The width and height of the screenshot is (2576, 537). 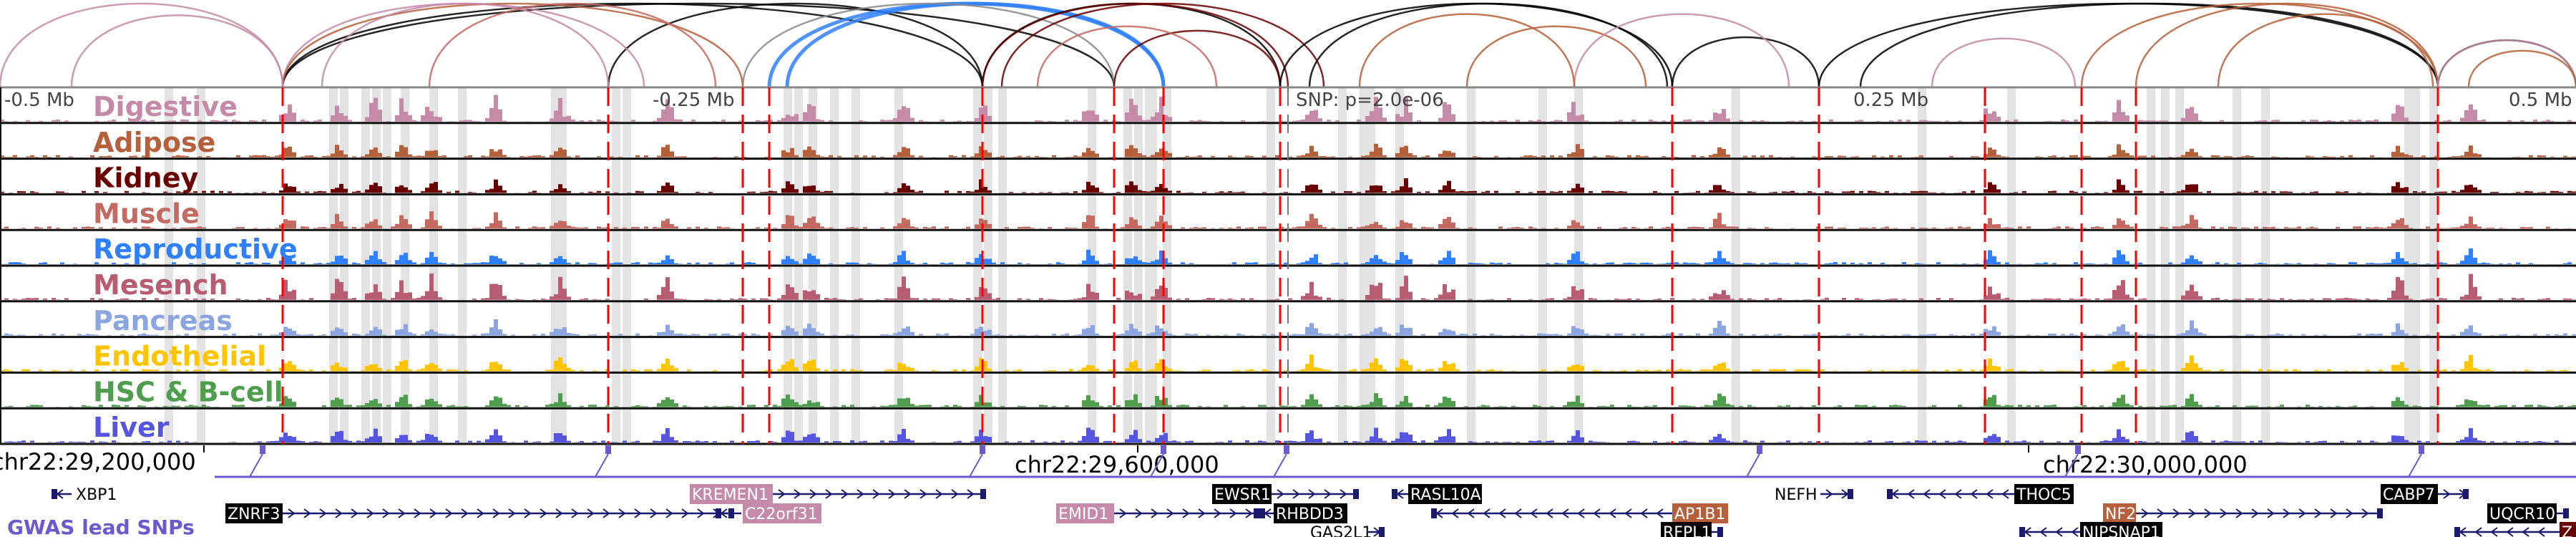 I want to click on gene-label: EMID1, so click(x=1083, y=514).